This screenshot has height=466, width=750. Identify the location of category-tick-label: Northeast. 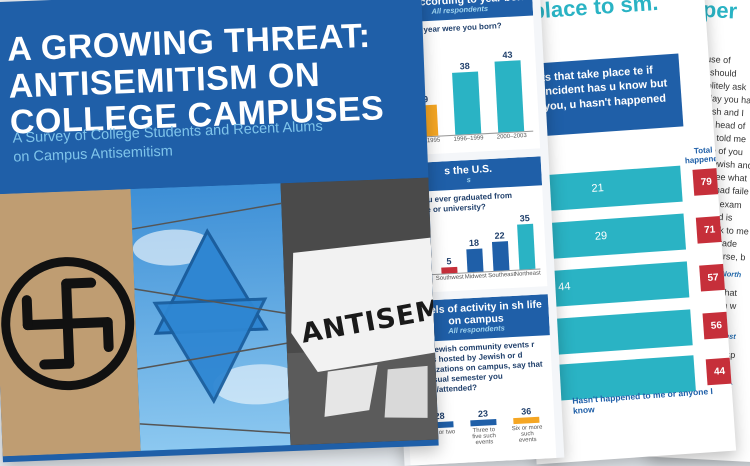
(527, 274).